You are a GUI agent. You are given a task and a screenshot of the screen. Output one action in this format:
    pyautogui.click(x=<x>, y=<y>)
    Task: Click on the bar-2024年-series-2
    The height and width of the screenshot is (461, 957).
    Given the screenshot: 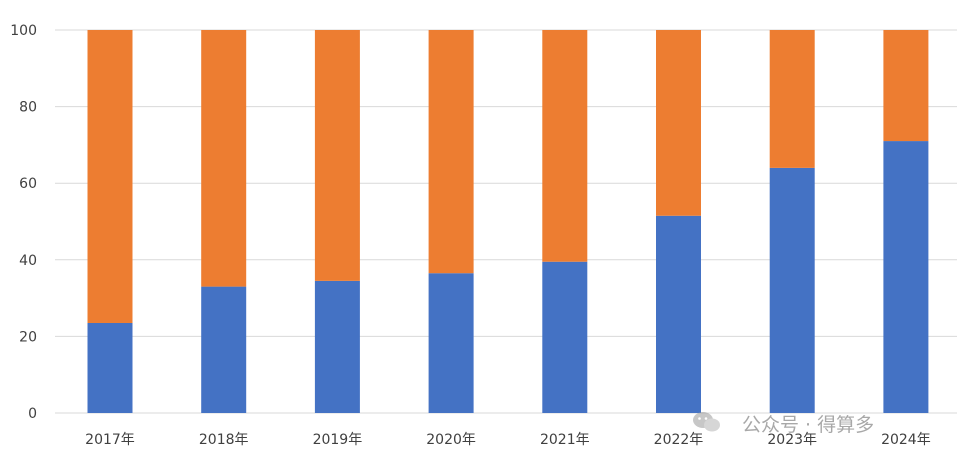 What is the action you would take?
    pyautogui.click(x=906, y=86)
    